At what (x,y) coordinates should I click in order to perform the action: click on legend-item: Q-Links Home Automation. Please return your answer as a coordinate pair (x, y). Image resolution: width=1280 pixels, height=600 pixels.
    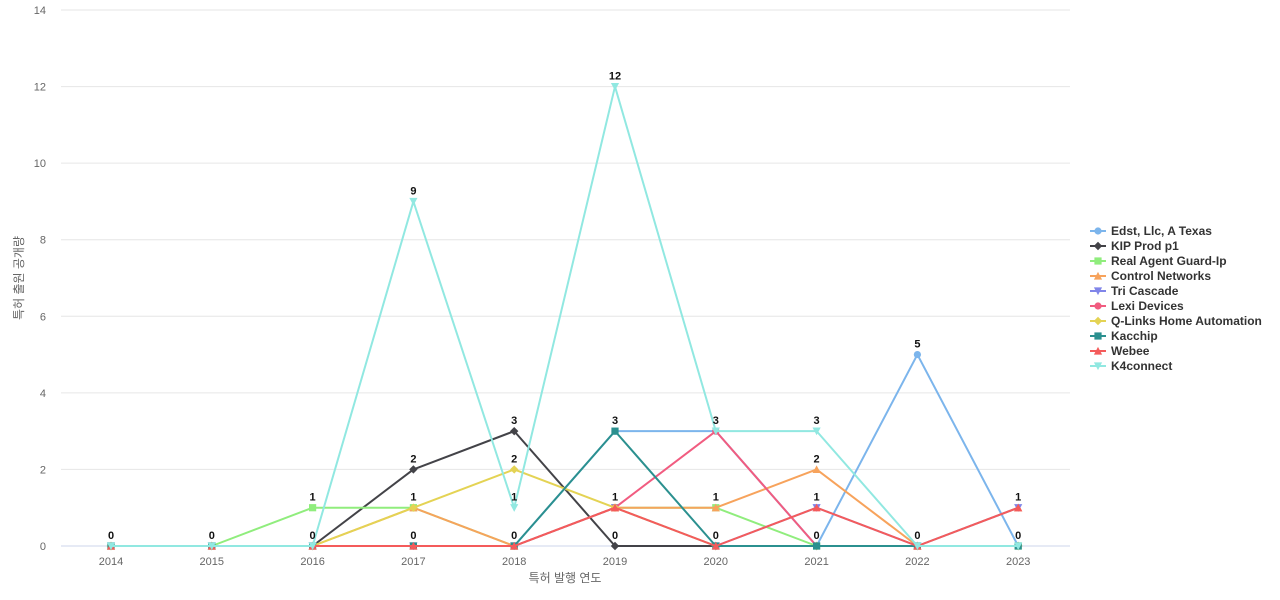
    Looking at the image, I should click on (1176, 321).